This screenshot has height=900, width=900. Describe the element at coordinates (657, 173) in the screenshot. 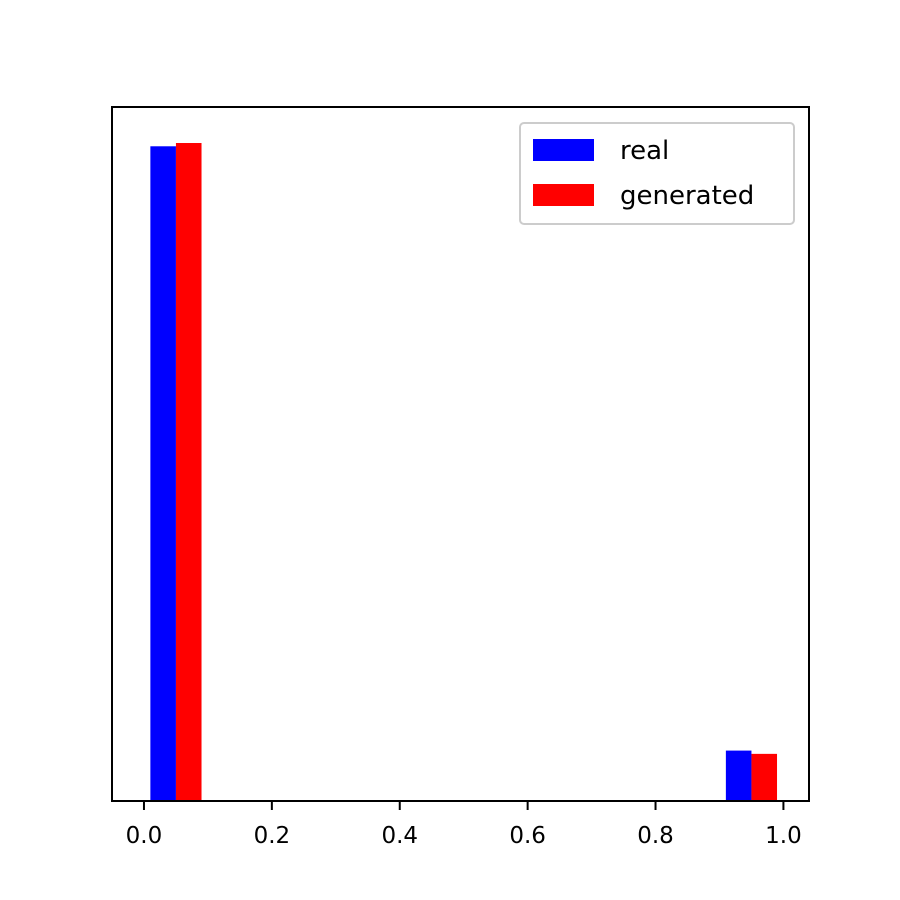

I see `legend: real generated` at that location.